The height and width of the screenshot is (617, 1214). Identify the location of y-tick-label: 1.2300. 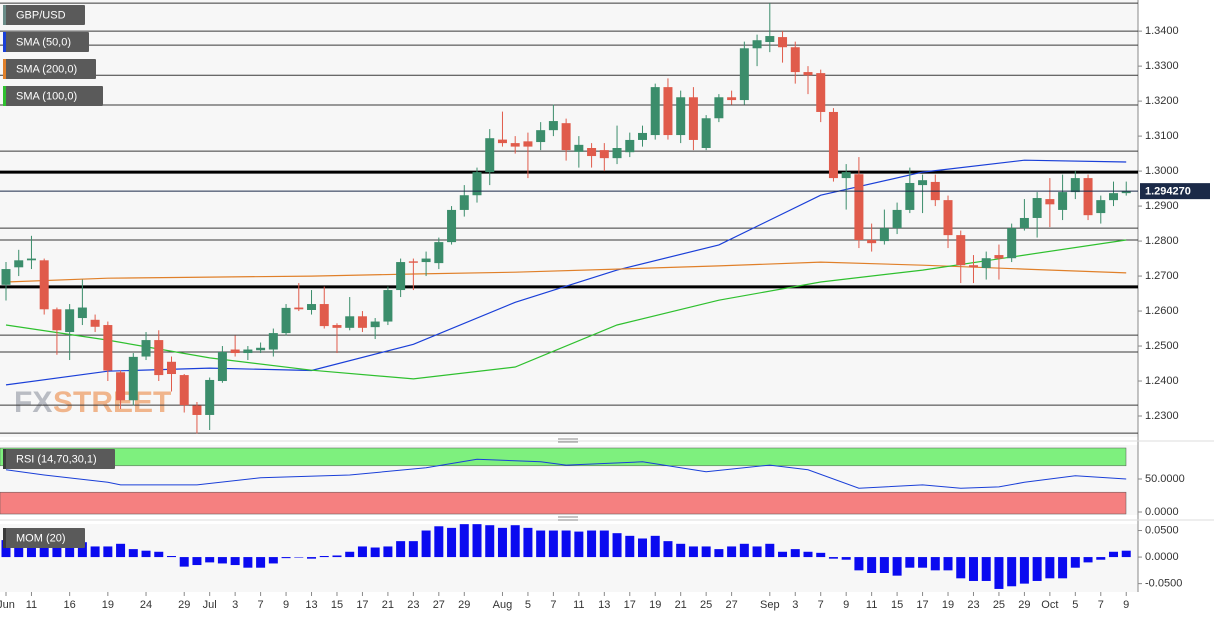
(1162, 416).